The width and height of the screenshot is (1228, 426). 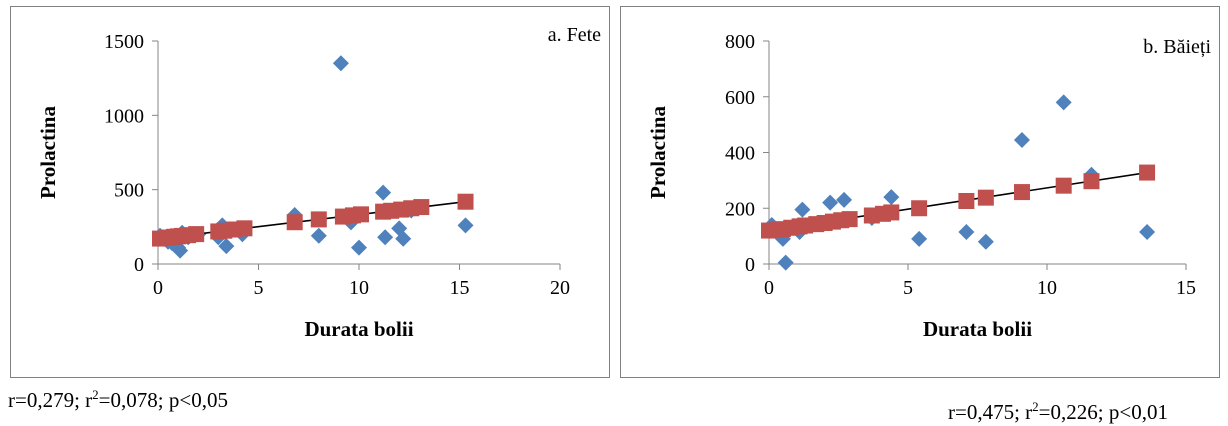 What do you see at coordinates (740, 154) in the screenshot?
I see `y-tick-label: 400` at bounding box center [740, 154].